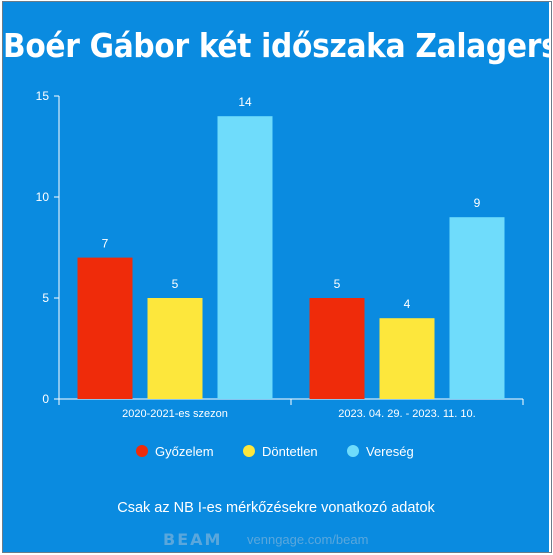 This screenshot has height=555, width=553. I want to click on x-tick-label: 2023. 04. 29. - 2023. 11. 10., so click(406, 414).